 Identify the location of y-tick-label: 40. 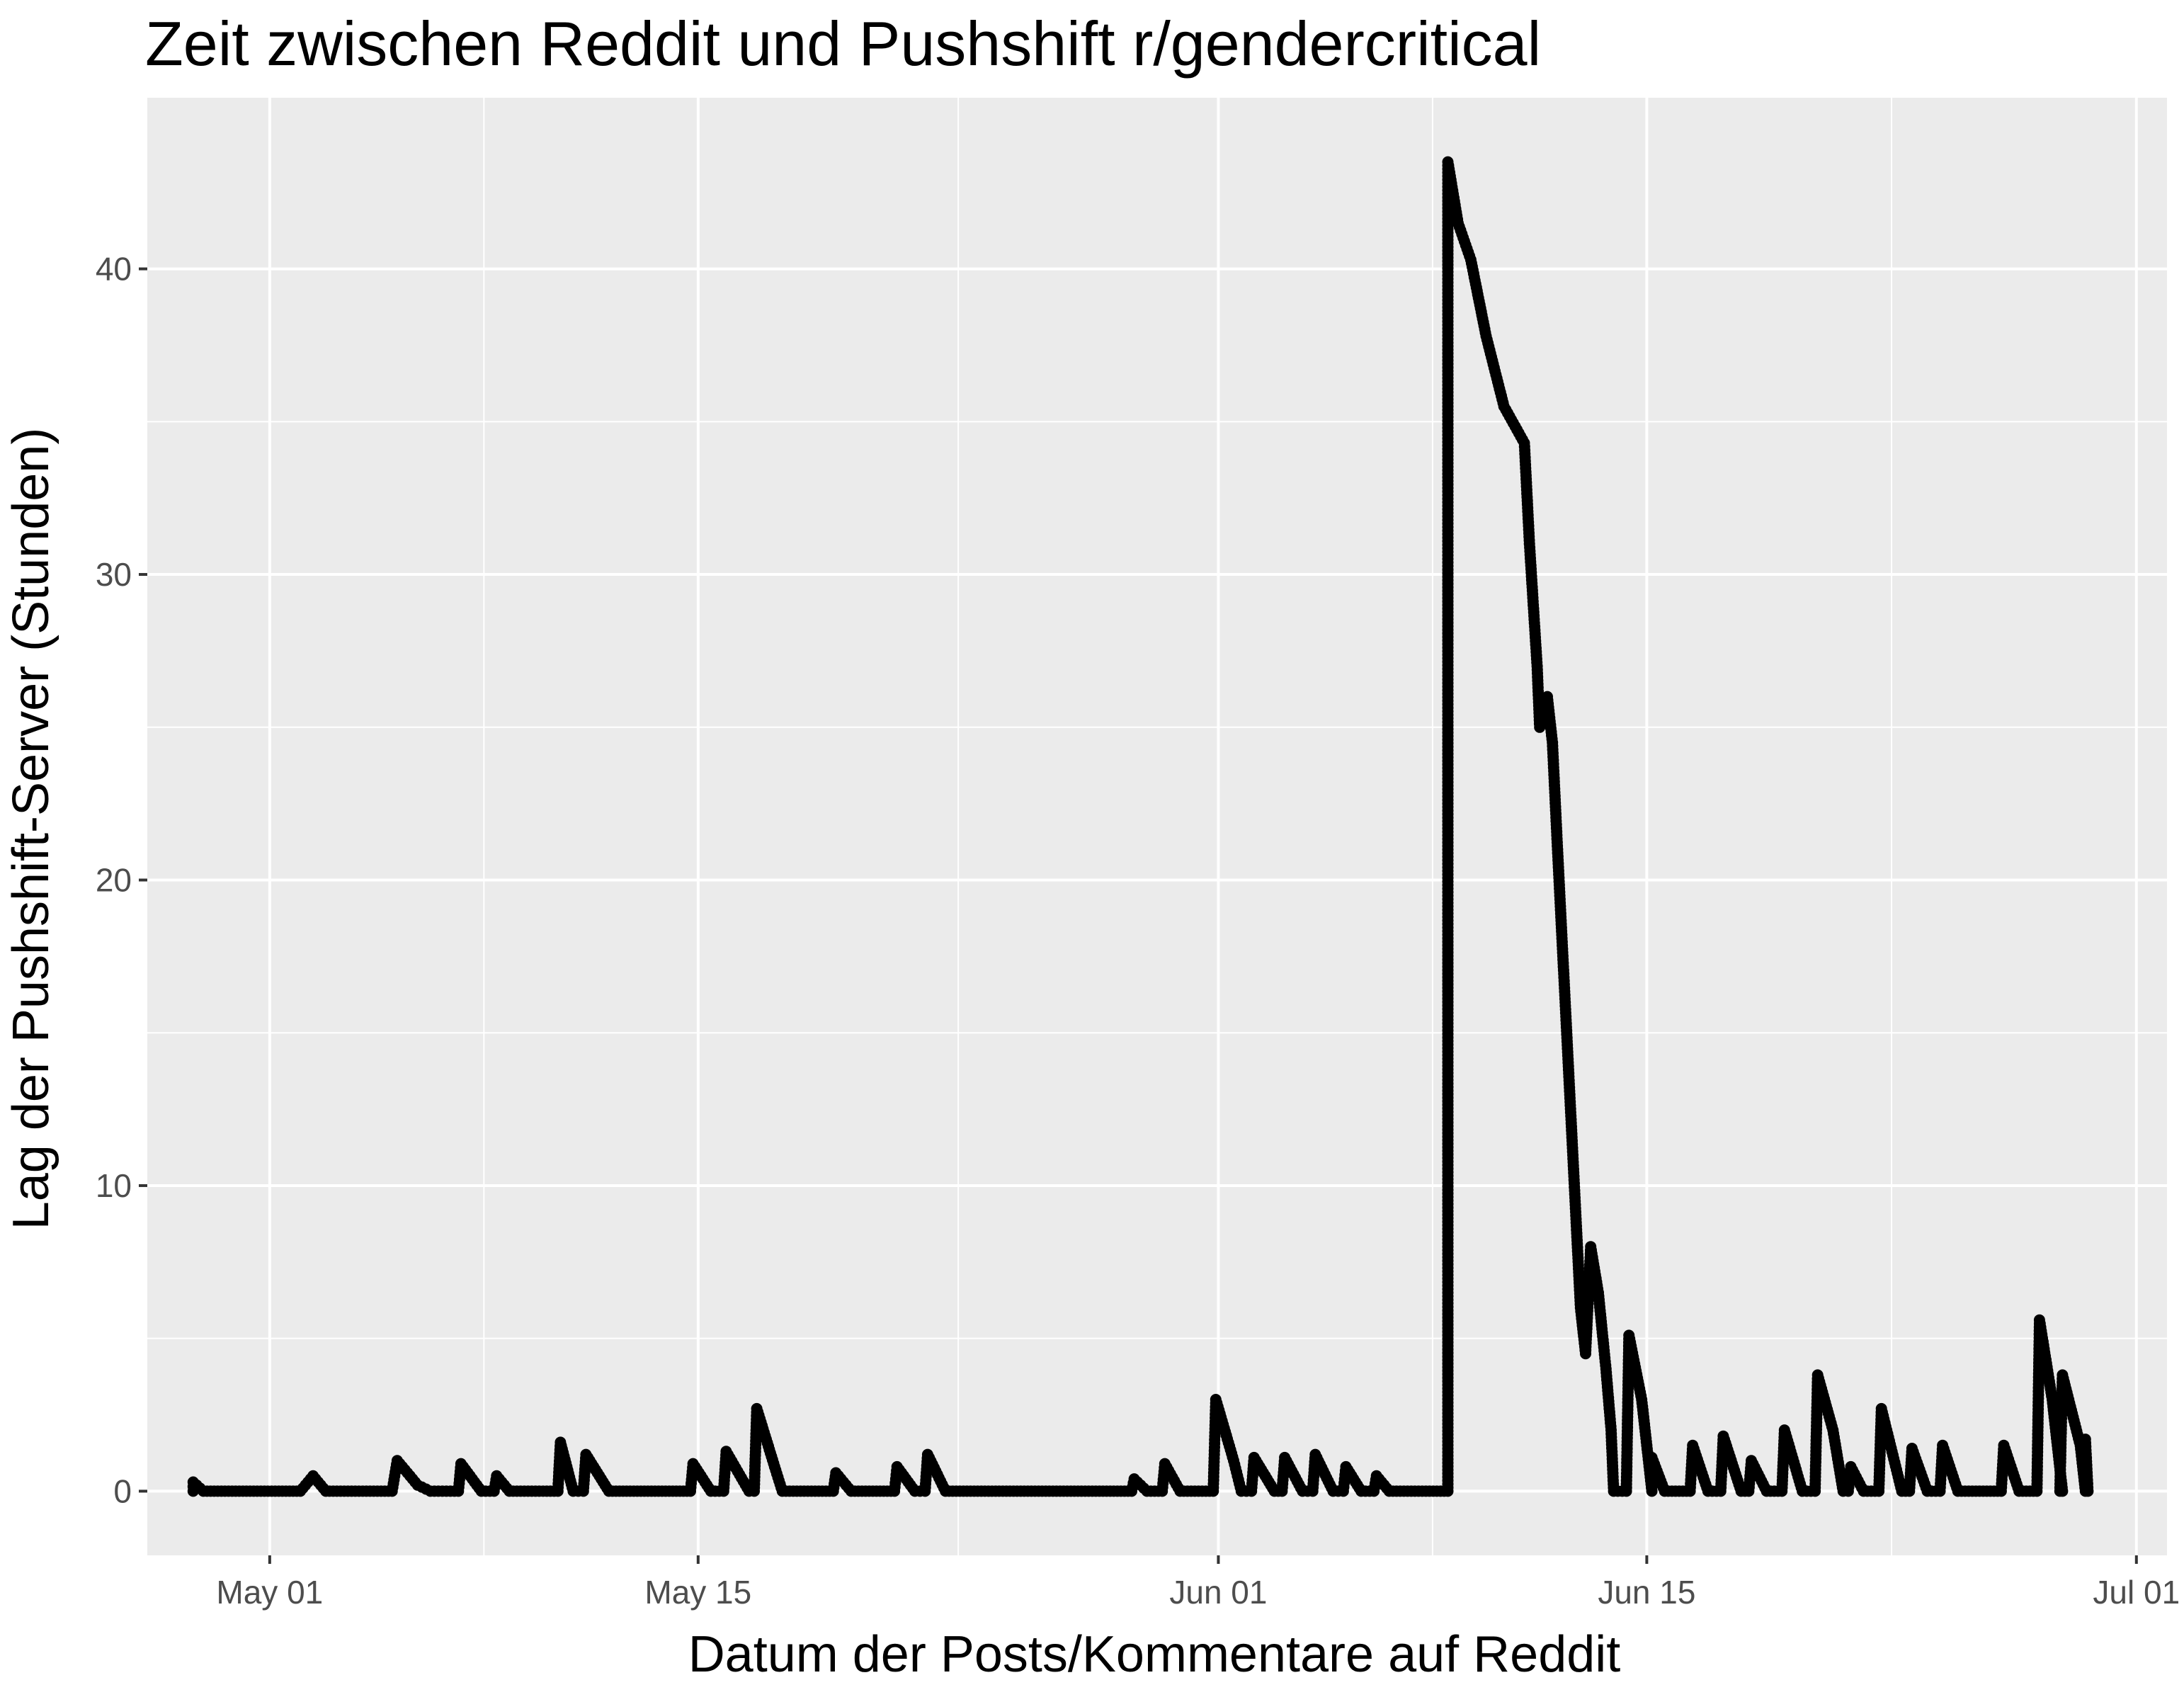
(114, 269).